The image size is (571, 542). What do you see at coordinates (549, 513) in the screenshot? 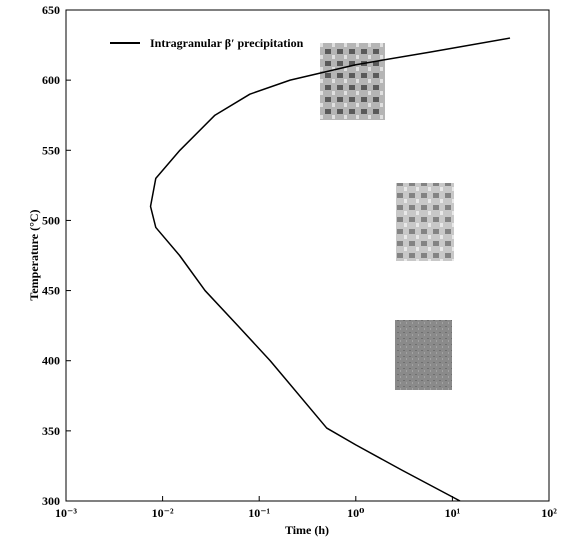
I see `x-tick-label: 10²` at bounding box center [549, 513].